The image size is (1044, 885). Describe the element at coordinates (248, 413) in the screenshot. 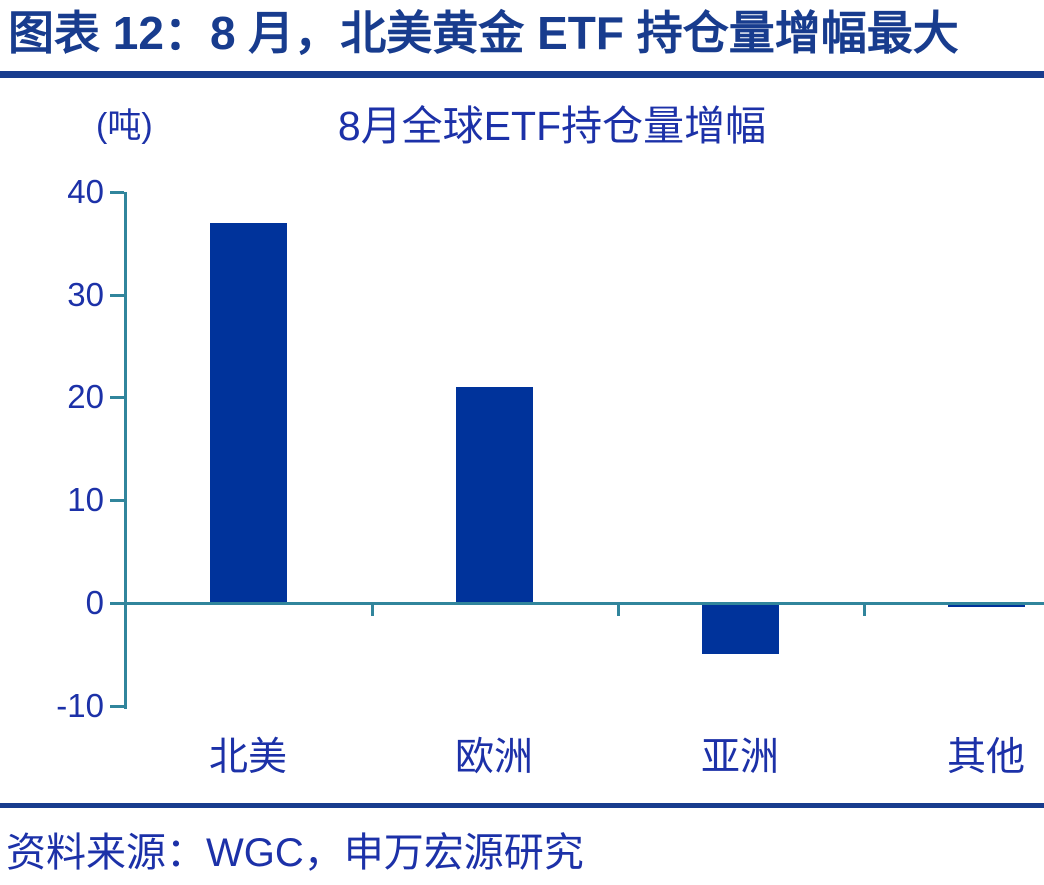

I see `bar-北美` at that location.